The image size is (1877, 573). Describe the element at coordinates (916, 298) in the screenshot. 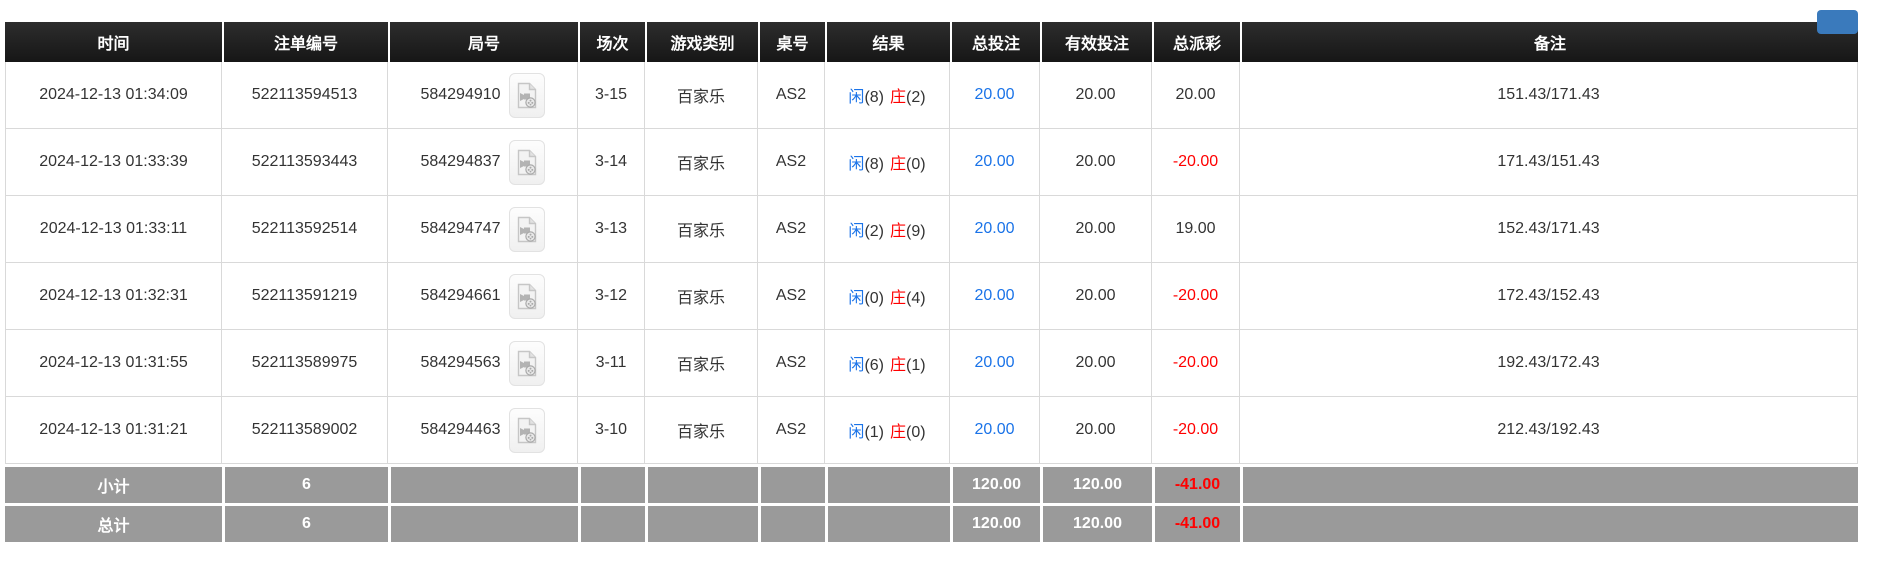

I see `result-banker-score: (4)` at that location.